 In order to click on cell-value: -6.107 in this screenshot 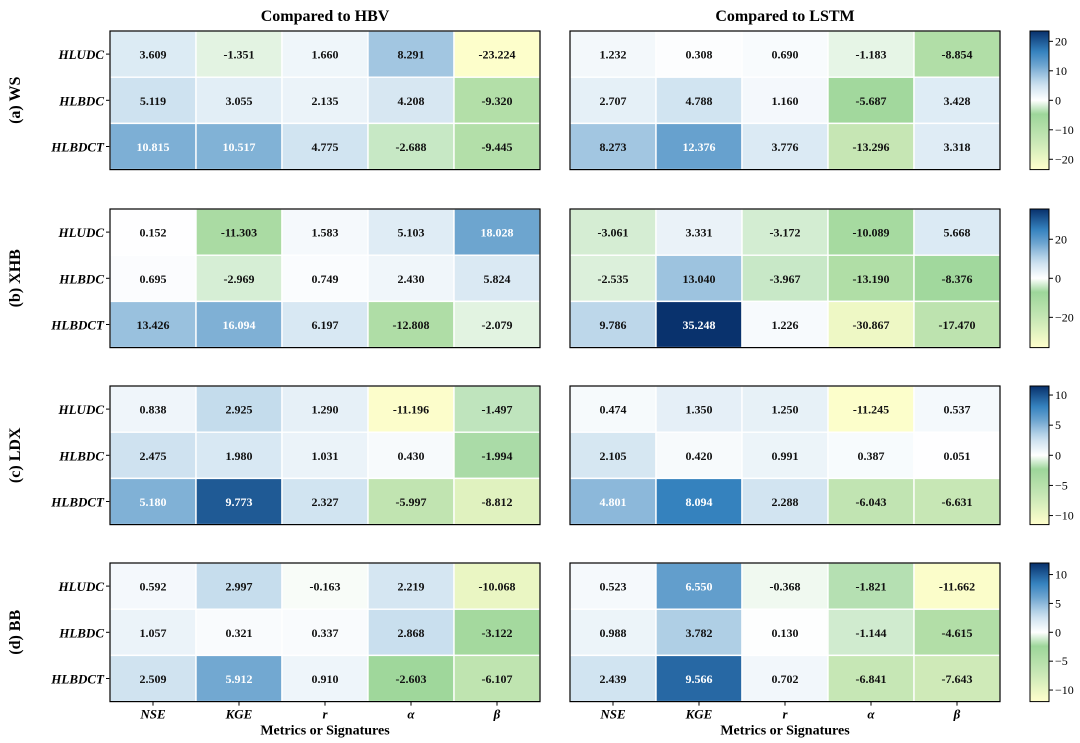, I will do `click(497, 679)`.